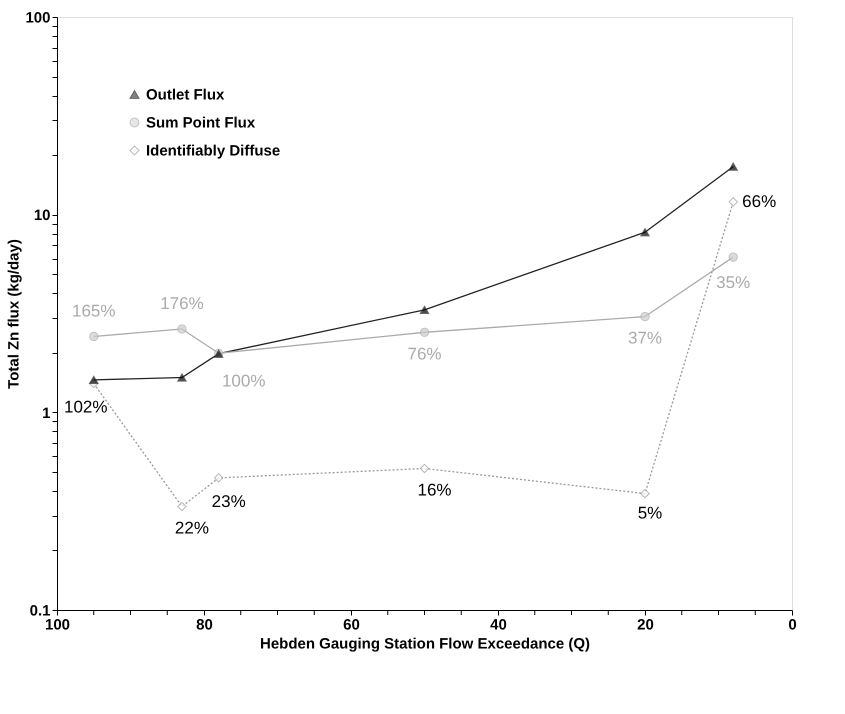 Image resolution: width=845 pixels, height=714 pixels. Describe the element at coordinates (46, 413) in the screenshot. I see `y-tick-label: 1` at that location.